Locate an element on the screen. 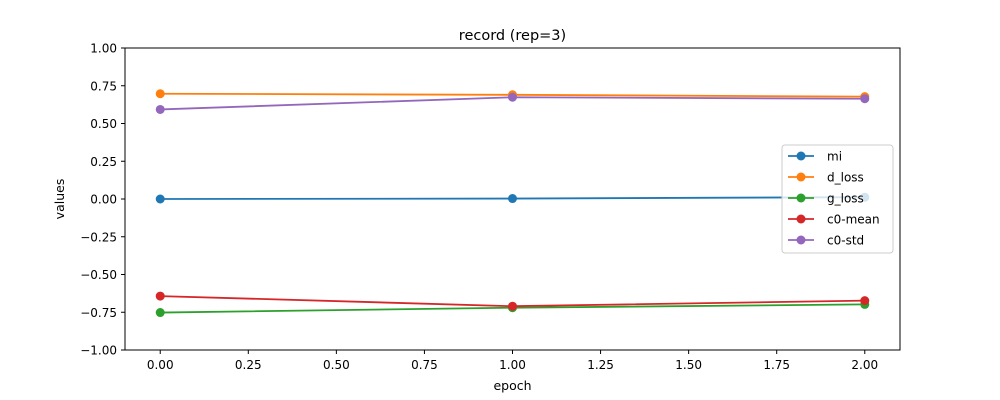  legend-marker-c0-mean is located at coordinates (801, 219).